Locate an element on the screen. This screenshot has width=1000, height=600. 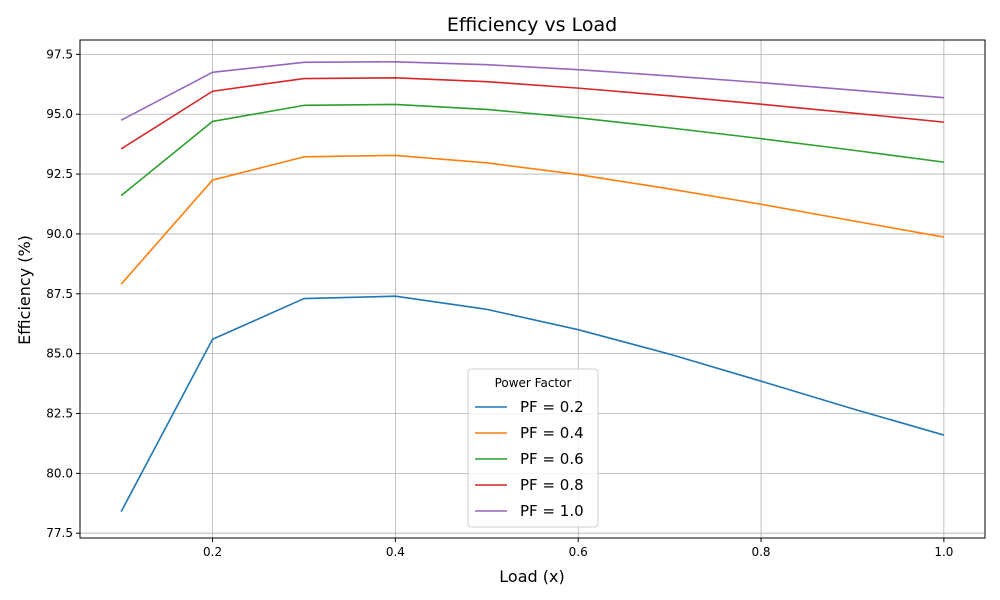
x-axis-title: Load (x) is located at coordinates (531, 576).